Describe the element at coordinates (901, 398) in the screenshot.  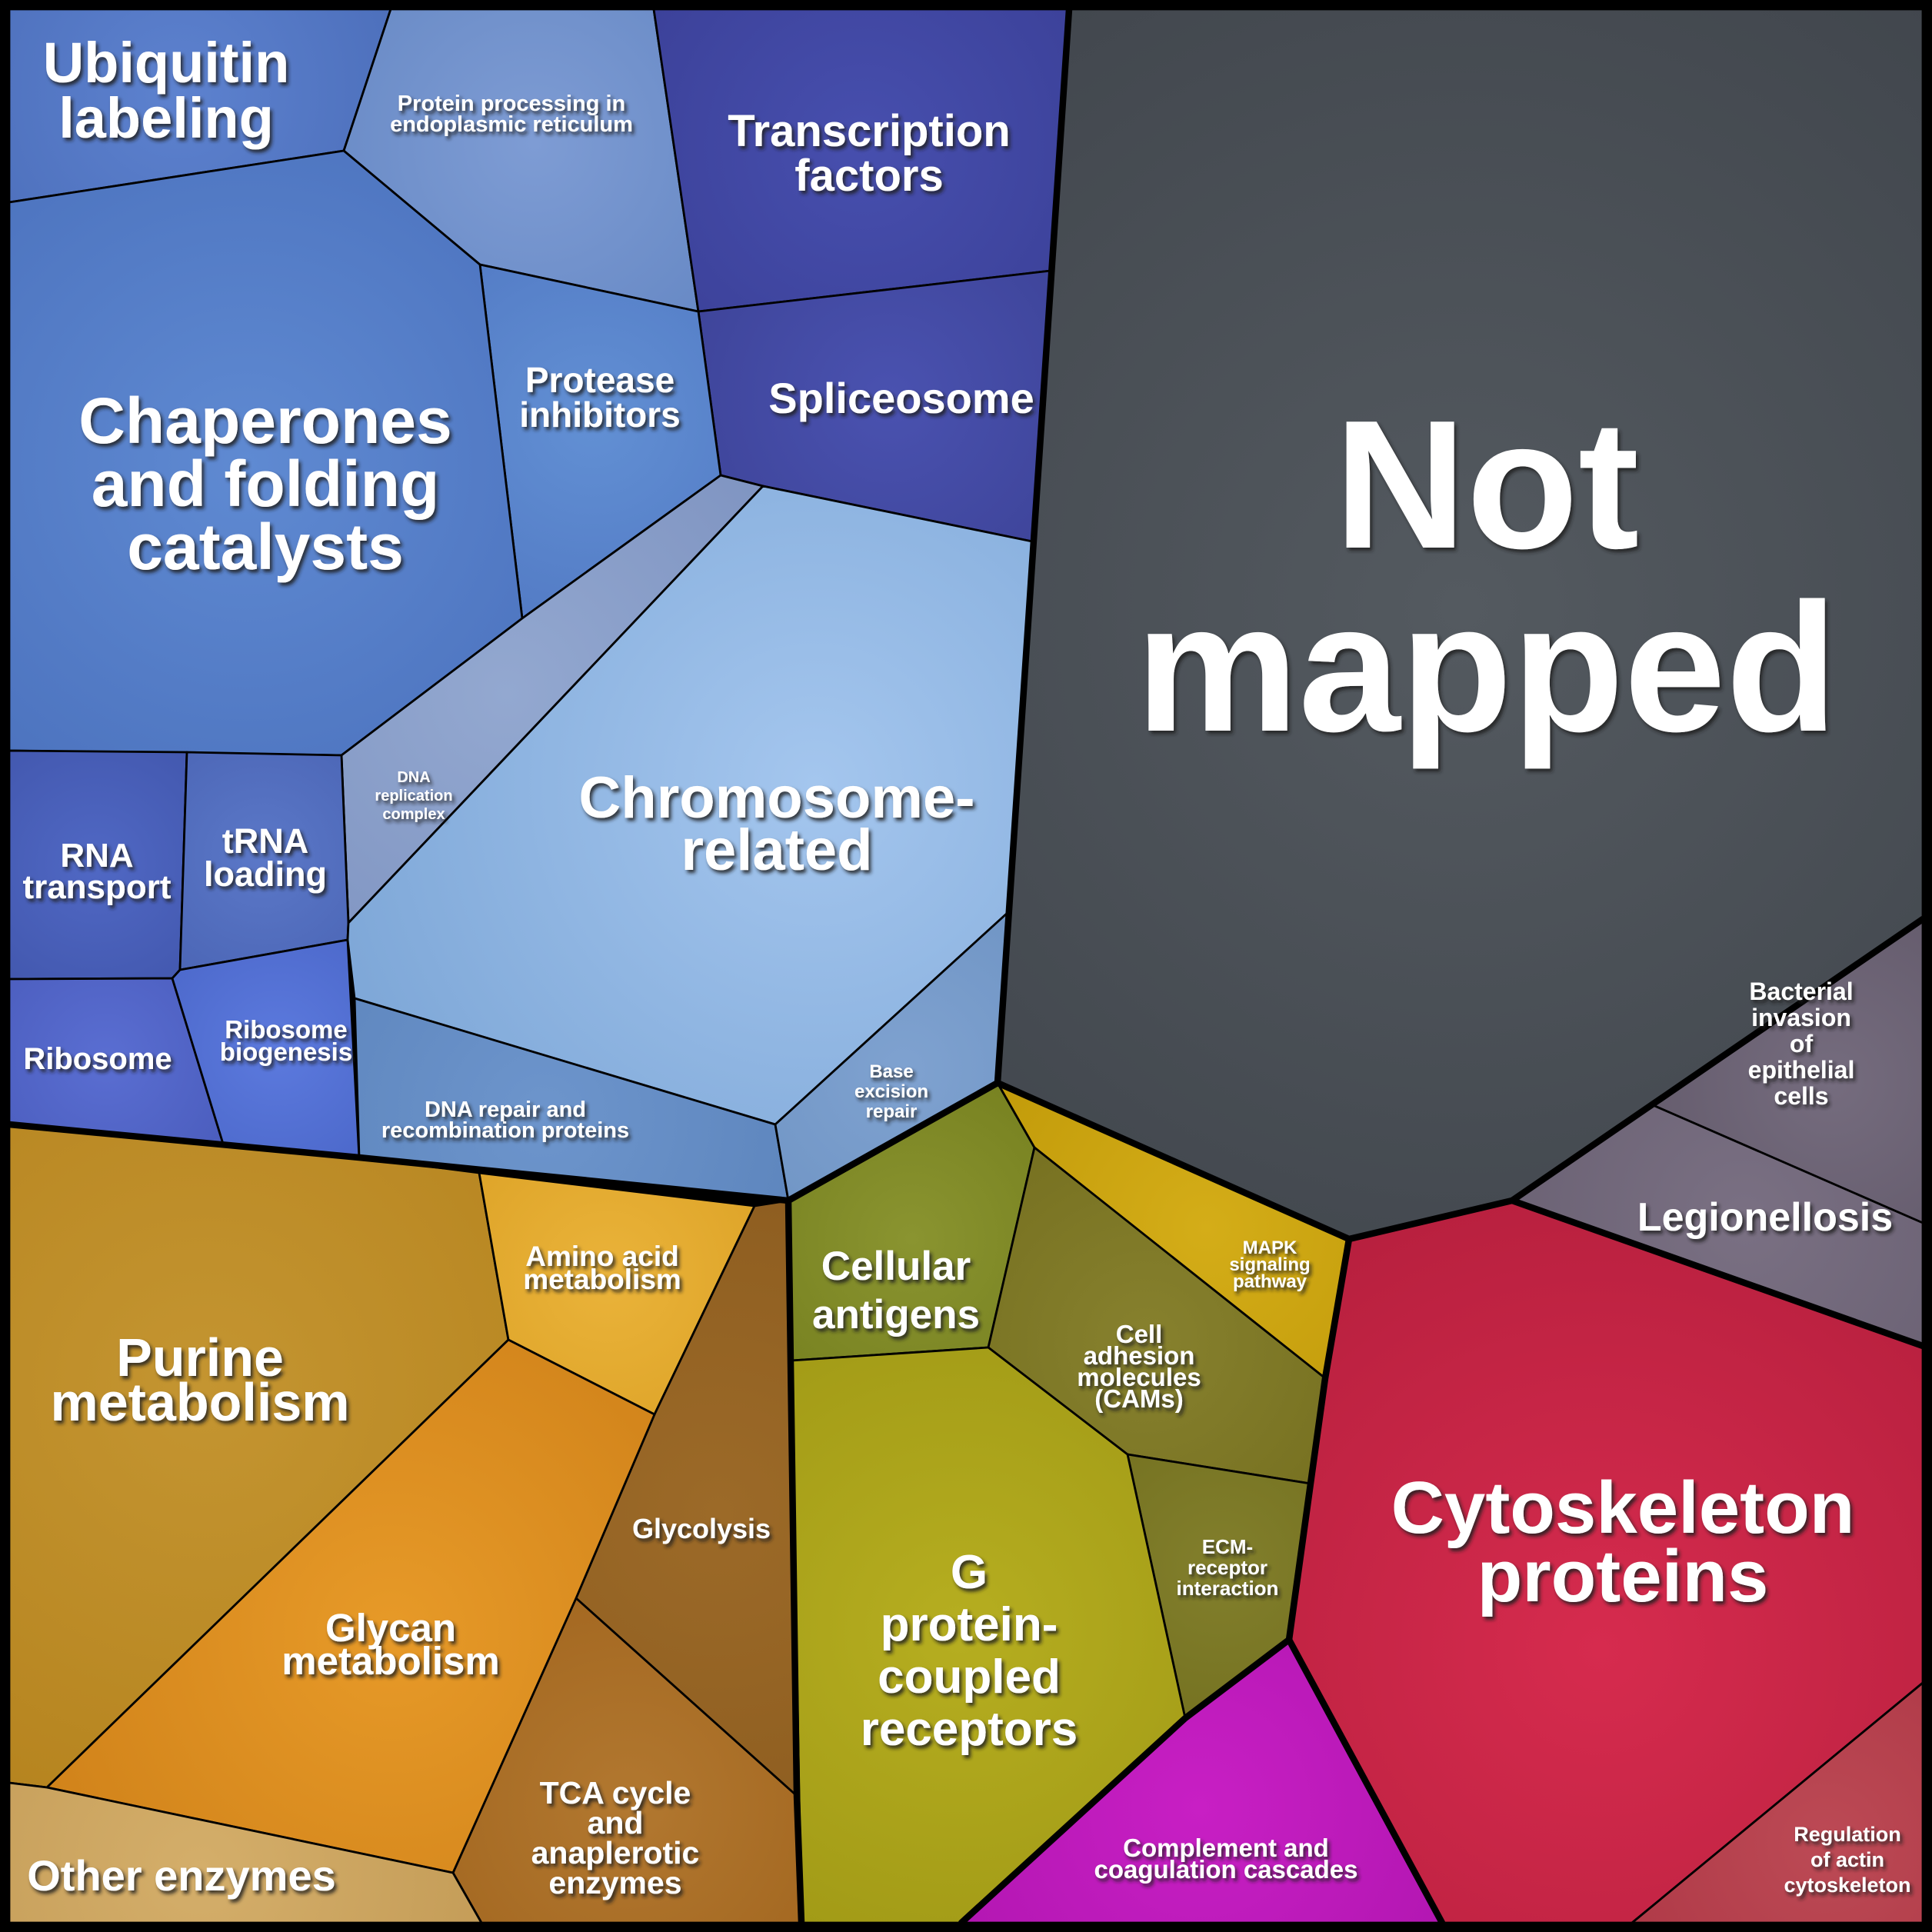
I see `svg-text: Spliceosome` at that location.